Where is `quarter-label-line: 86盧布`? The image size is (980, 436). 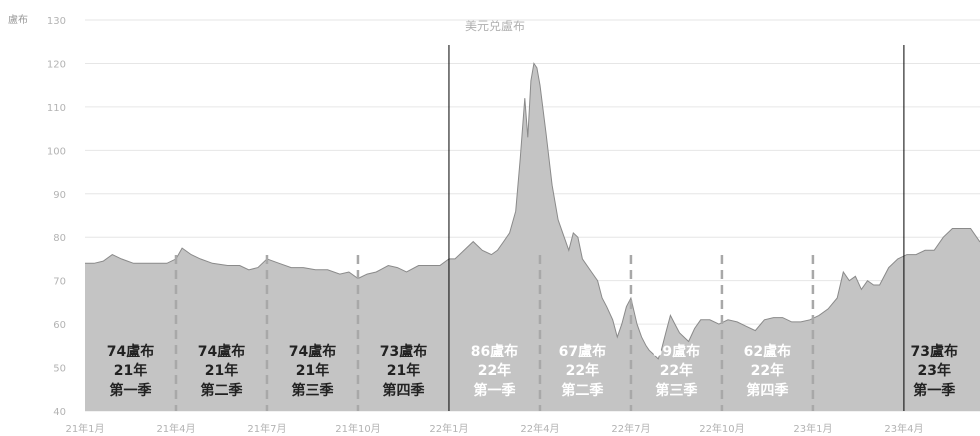 quarter-label-line: 86盧布 is located at coordinates (494, 351).